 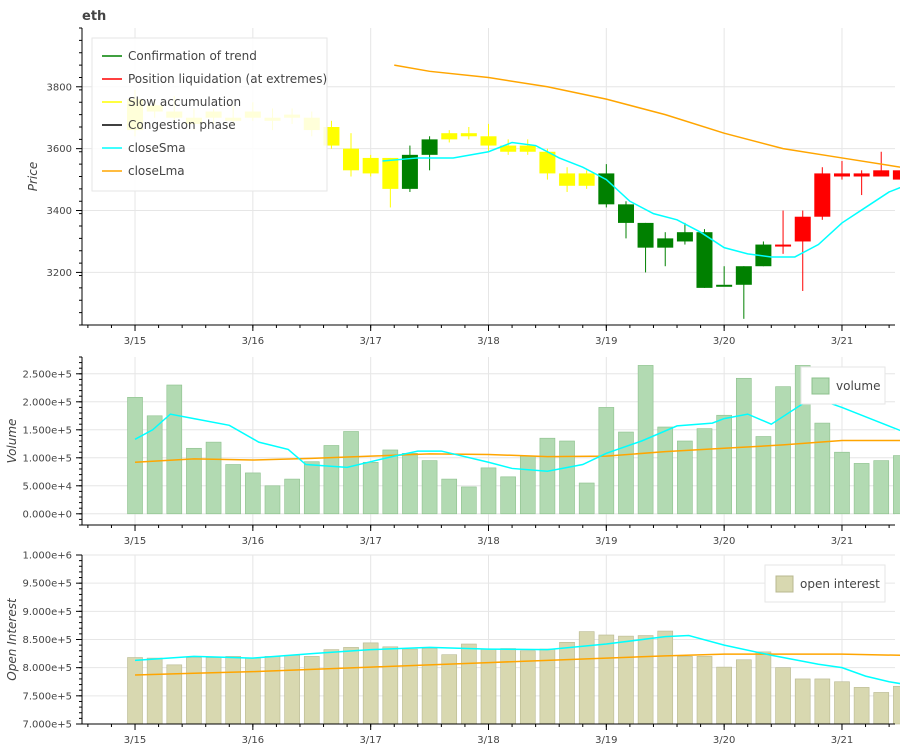 I want to click on x-tick-label: 3/16, so click(x=253, y=341).